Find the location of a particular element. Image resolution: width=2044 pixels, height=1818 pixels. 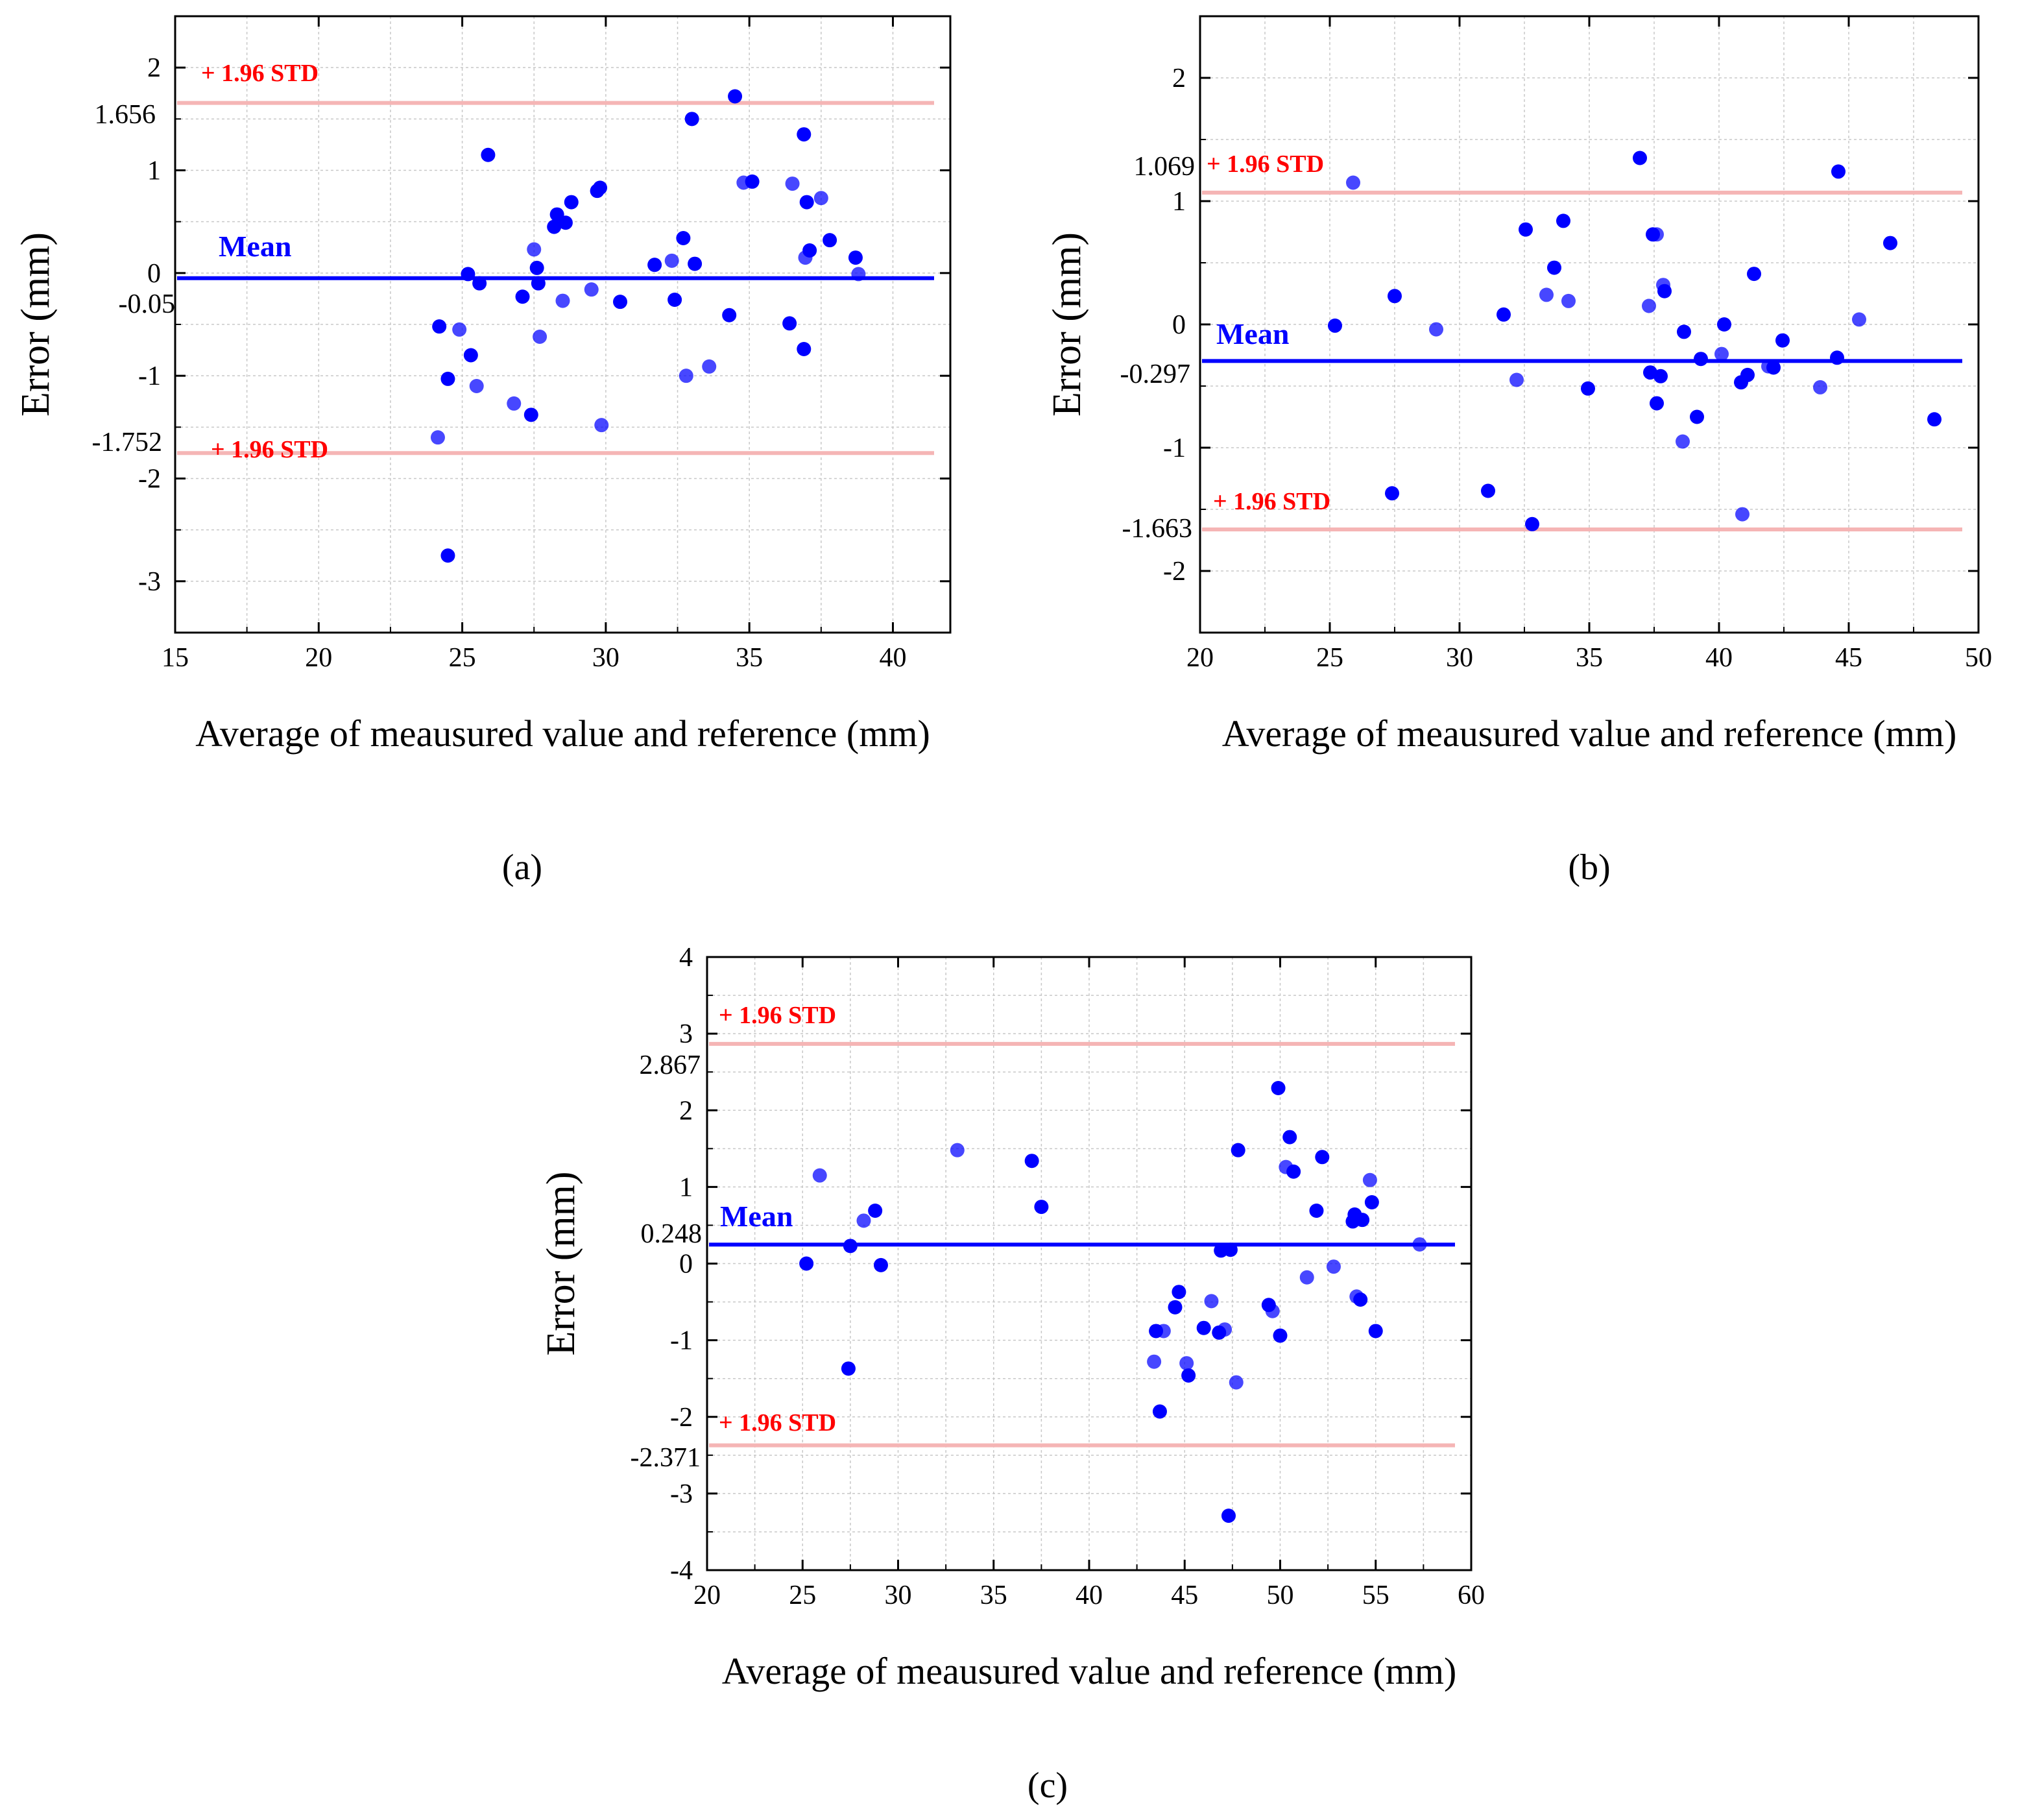

data-points is located at coordinates (1635, 341).